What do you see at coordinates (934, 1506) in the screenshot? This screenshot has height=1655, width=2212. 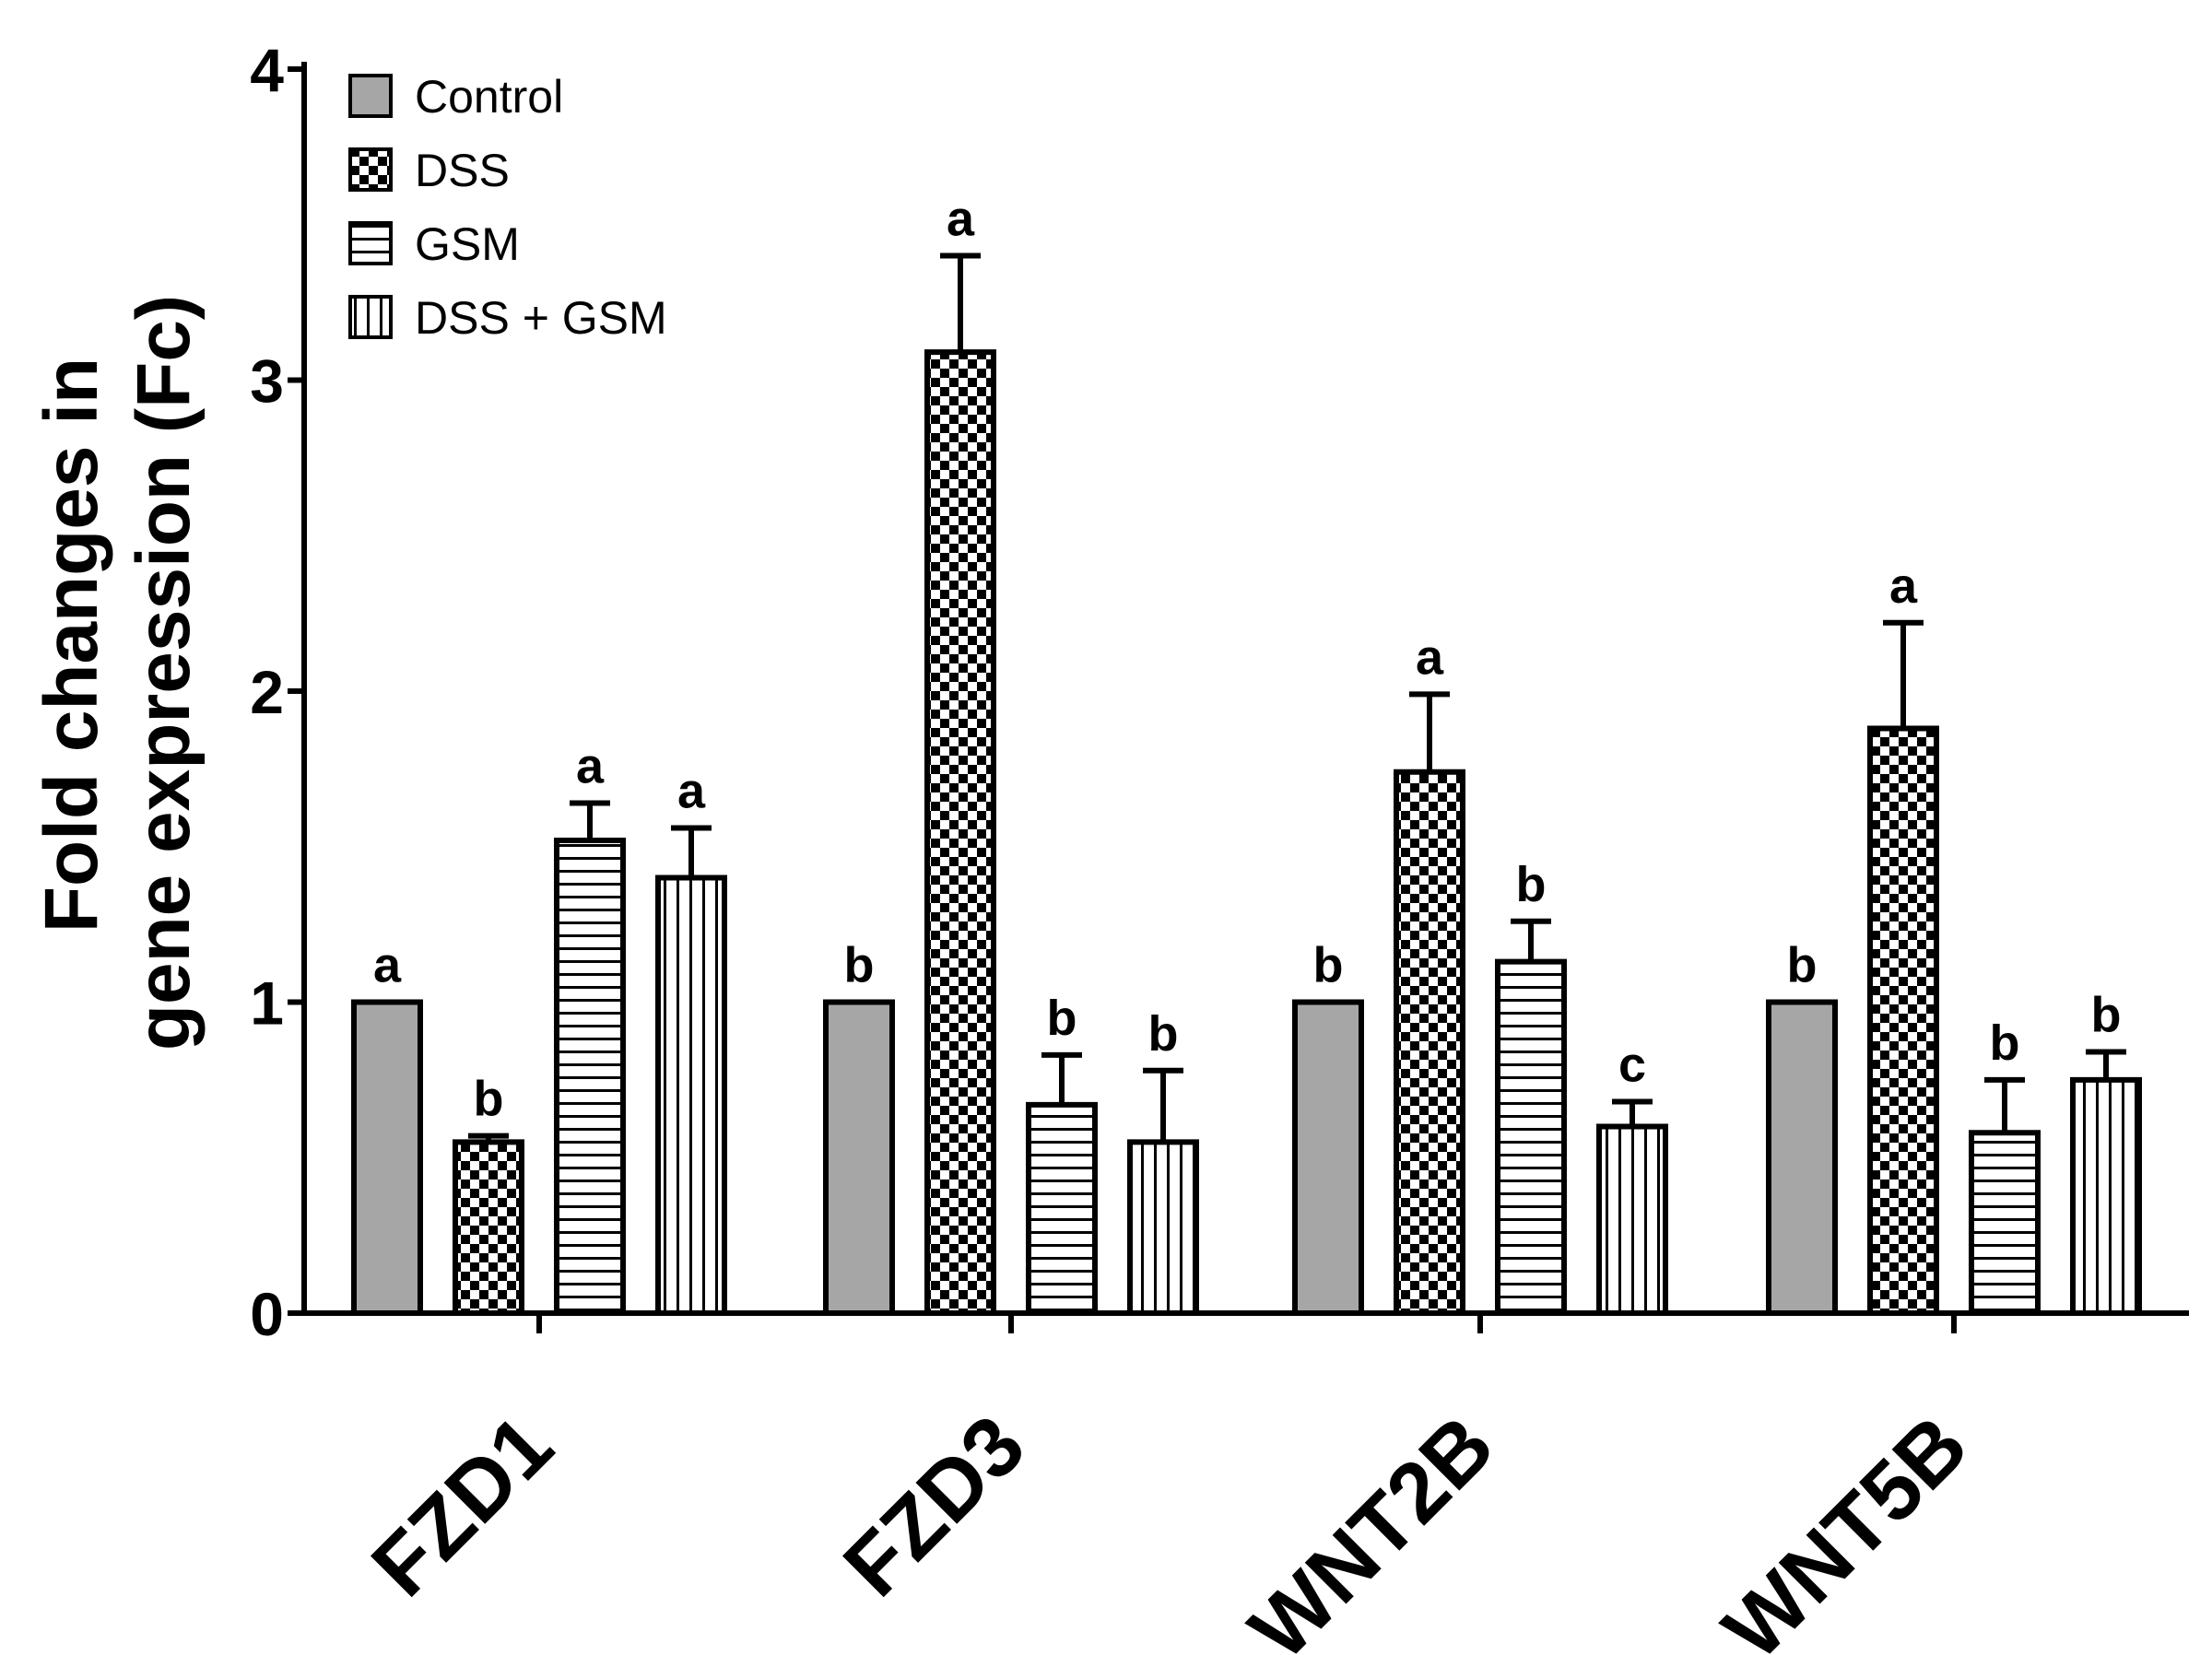 I see `x-tick-label-fzd3: FZD3` at bounding box center [934, 1506].